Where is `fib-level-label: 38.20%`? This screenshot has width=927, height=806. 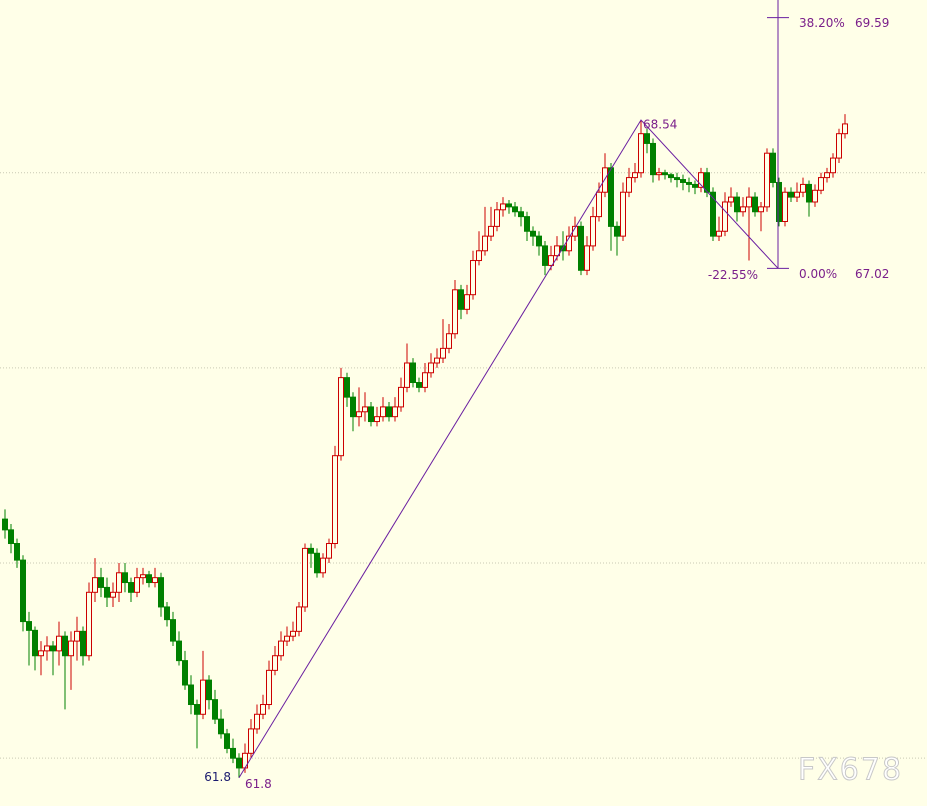
fib-level-label: 38.20% is located at coordinates (822, 23).